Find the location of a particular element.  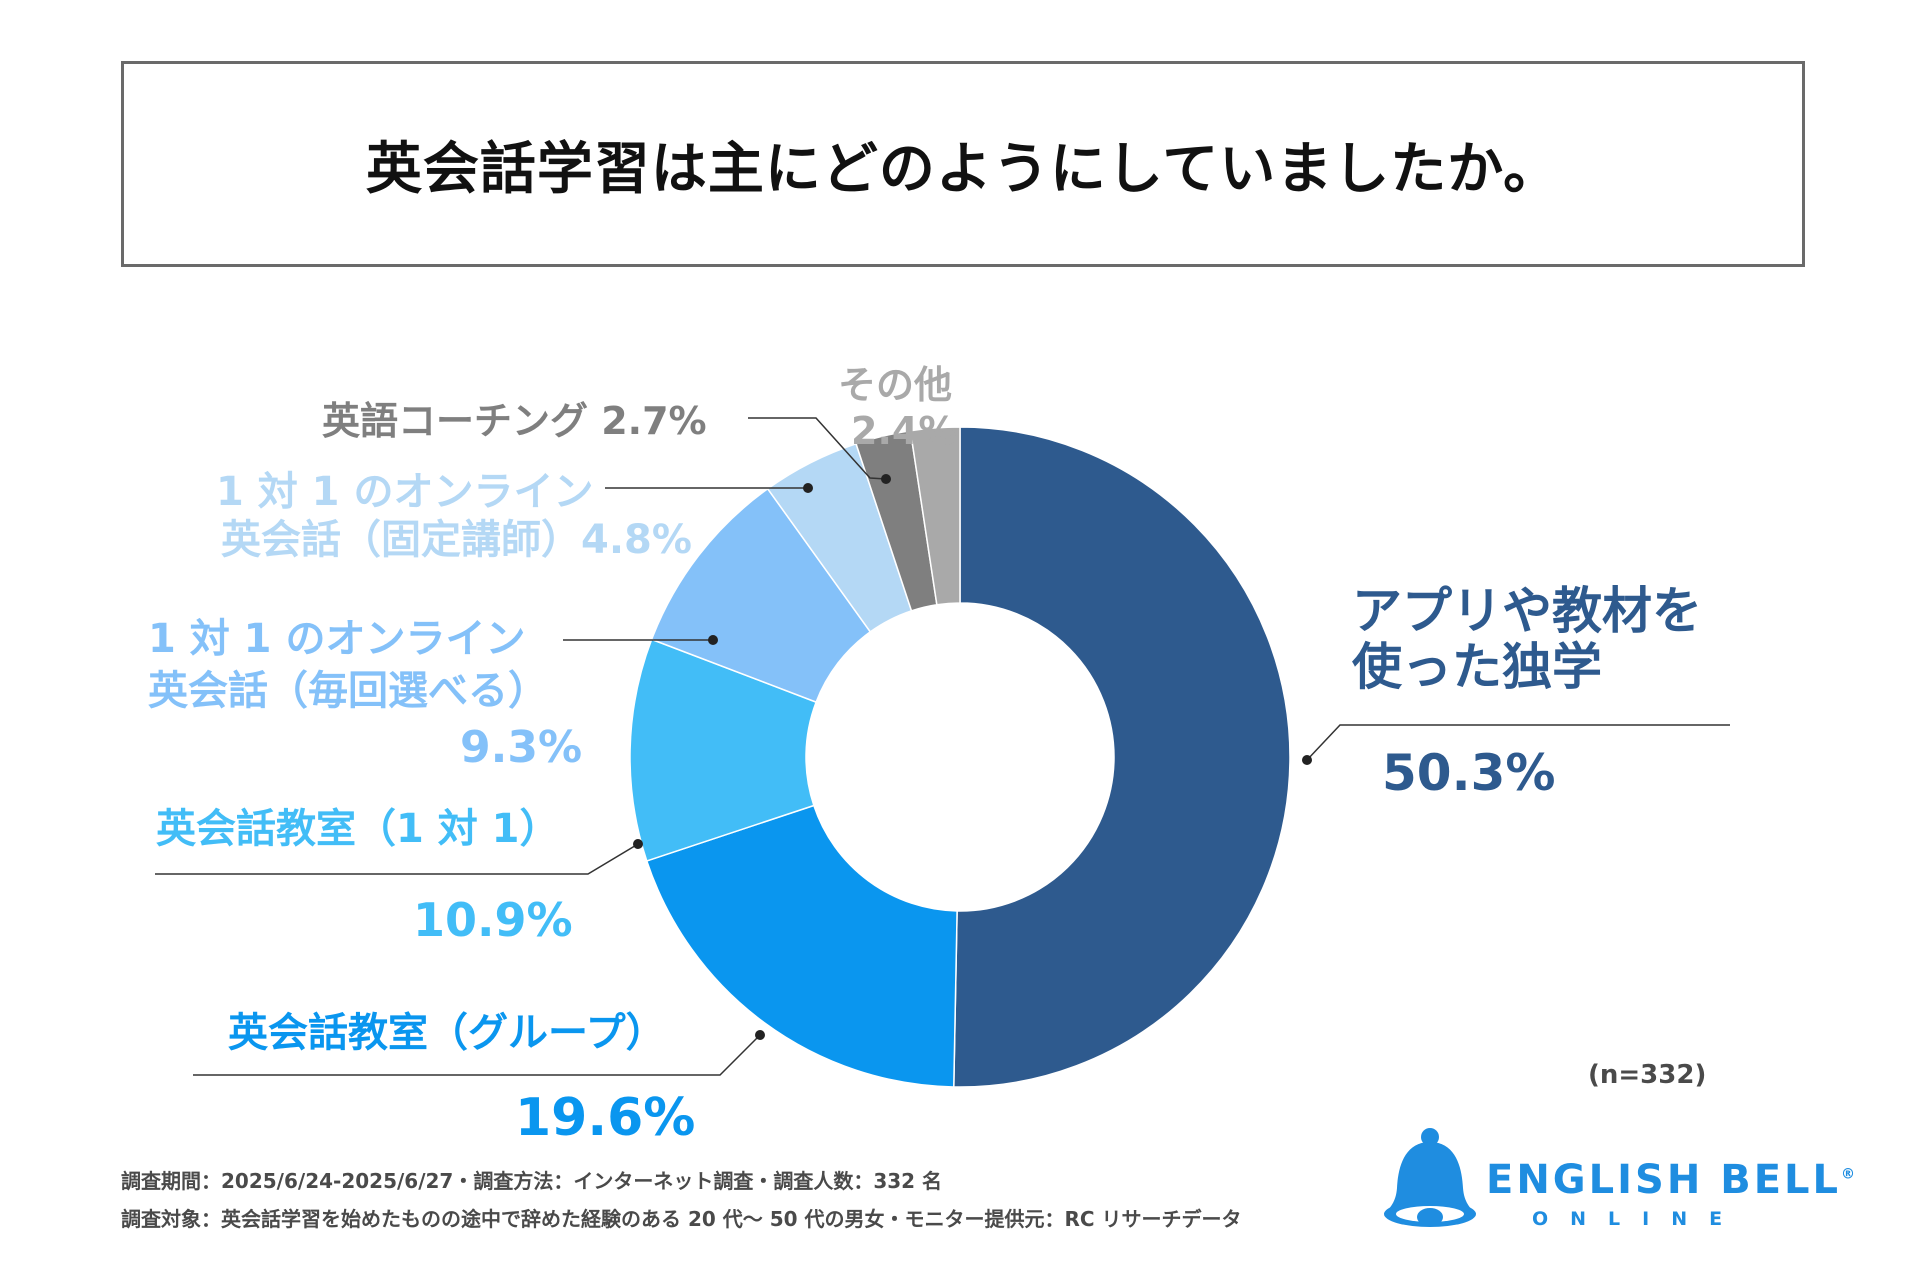

slice-label-2-line-0: 英会話教室（1 対 1） is located at coordinates (358, 829).